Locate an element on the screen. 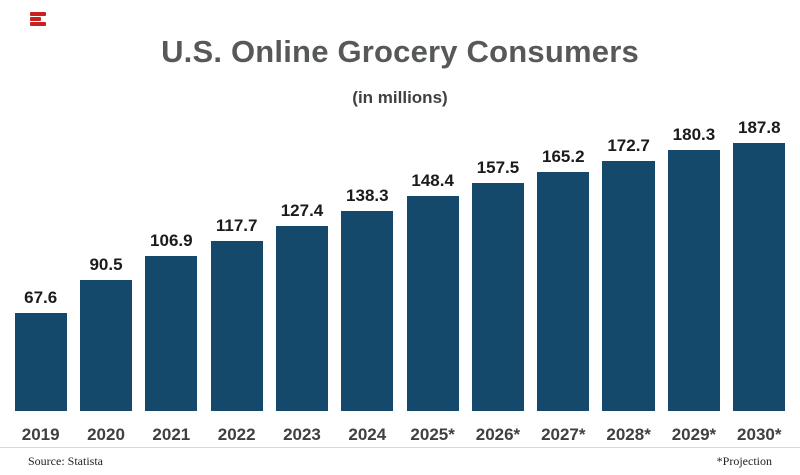  bar-category-label: 2022 is located at coordinates (236, 434).